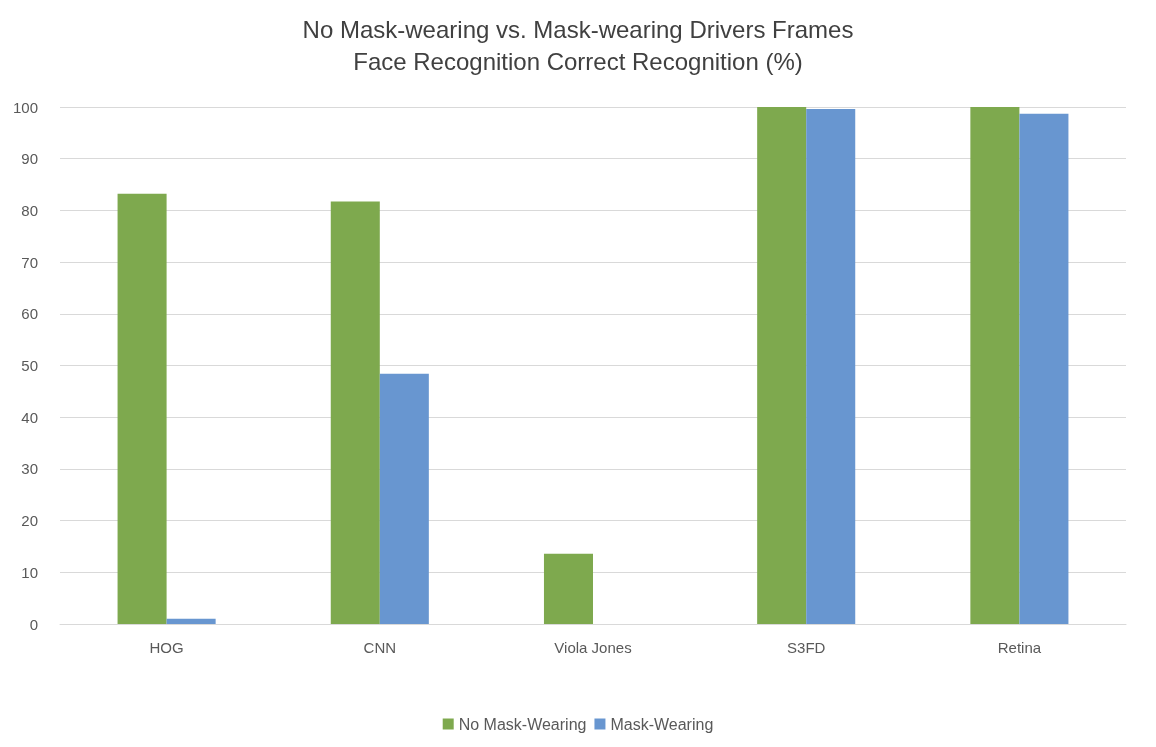  I want to click on x-tick-label: Viola Jones, so click(593, 647).